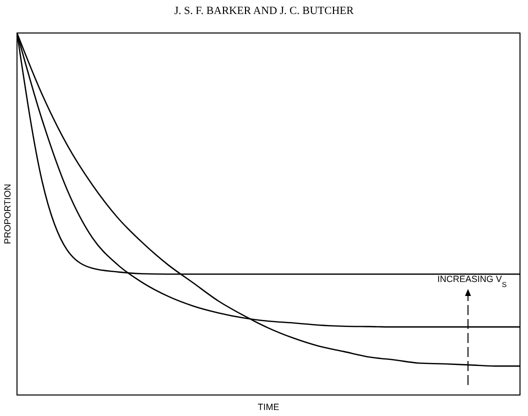  I want to click on x-axis-title: TIME, so click(269, 407).